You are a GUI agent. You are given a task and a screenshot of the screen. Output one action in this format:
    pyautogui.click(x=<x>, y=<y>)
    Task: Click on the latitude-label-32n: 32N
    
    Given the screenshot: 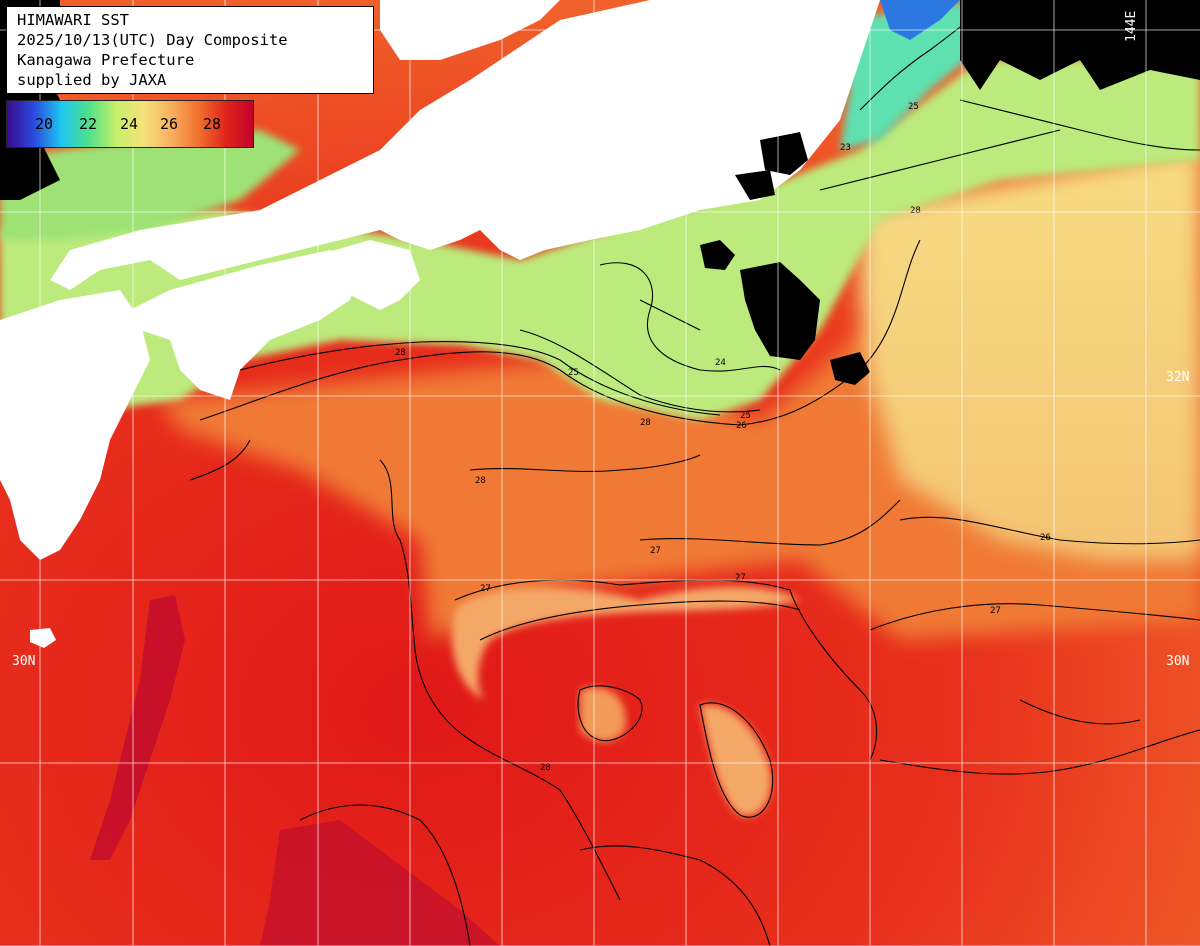 What is the action you would take?
    pyautogui.click(x=1178, y=377)
    